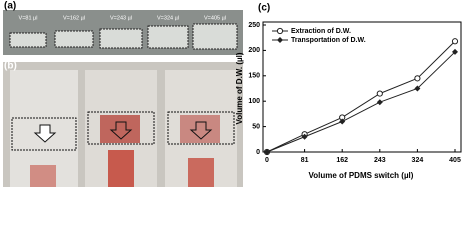 The width and height of the screenshot is (469, 240). I want to click on legend-label: Extraction of D.W., so click(321, 31).